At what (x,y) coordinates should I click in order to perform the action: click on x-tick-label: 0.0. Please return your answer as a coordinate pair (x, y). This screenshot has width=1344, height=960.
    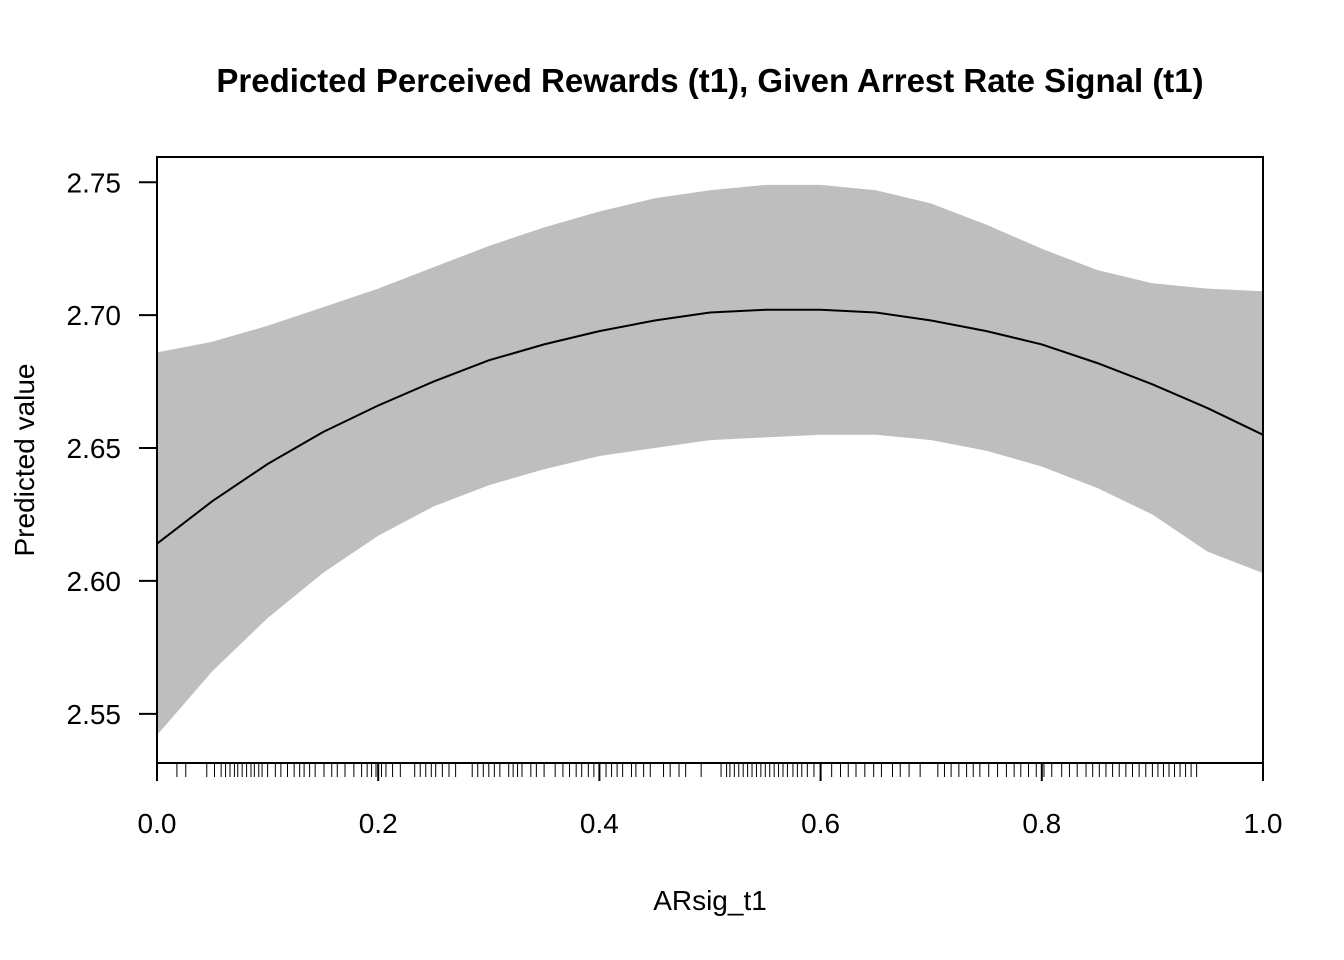
    Looking at the image, I should click on (157, 823).